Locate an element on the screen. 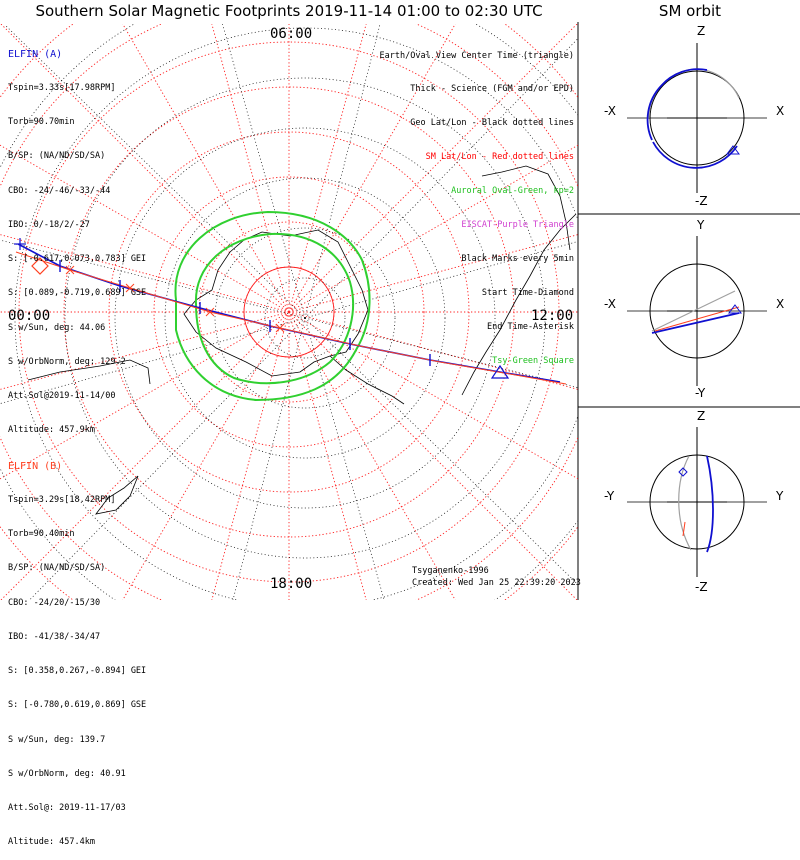 This screenshot has height=860, width=800. elfin-a-line: Att.Sol@2019-11-14/00 is located at coordinates (62, 396).